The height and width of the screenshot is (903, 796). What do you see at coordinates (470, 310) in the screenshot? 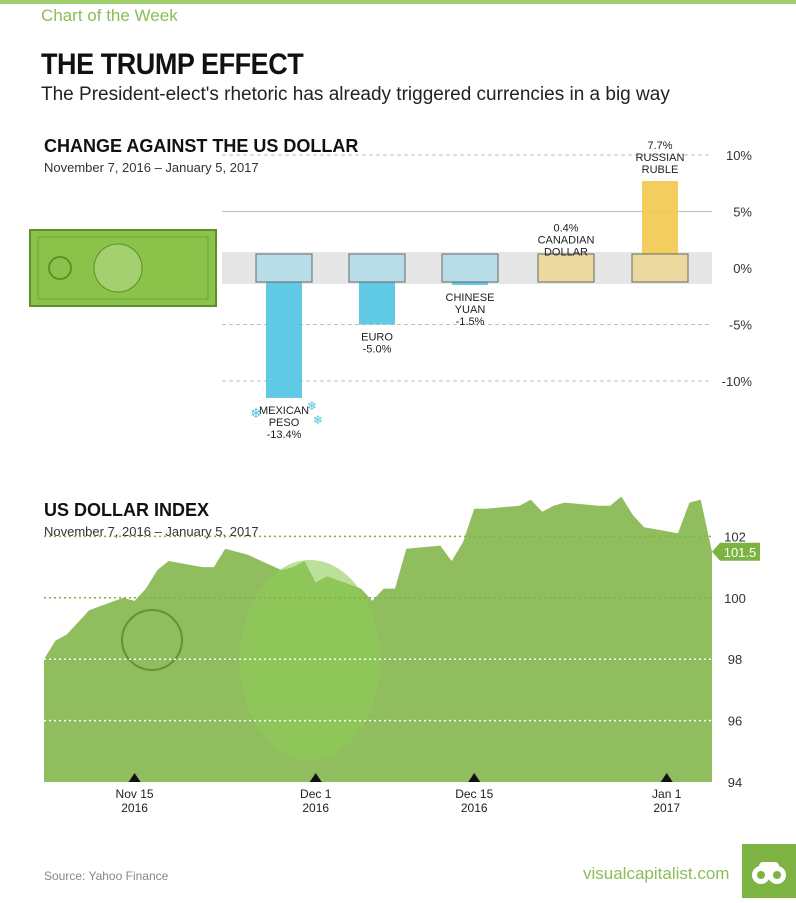
I see `category-label: YUAN` at bounding box center [470, 310].